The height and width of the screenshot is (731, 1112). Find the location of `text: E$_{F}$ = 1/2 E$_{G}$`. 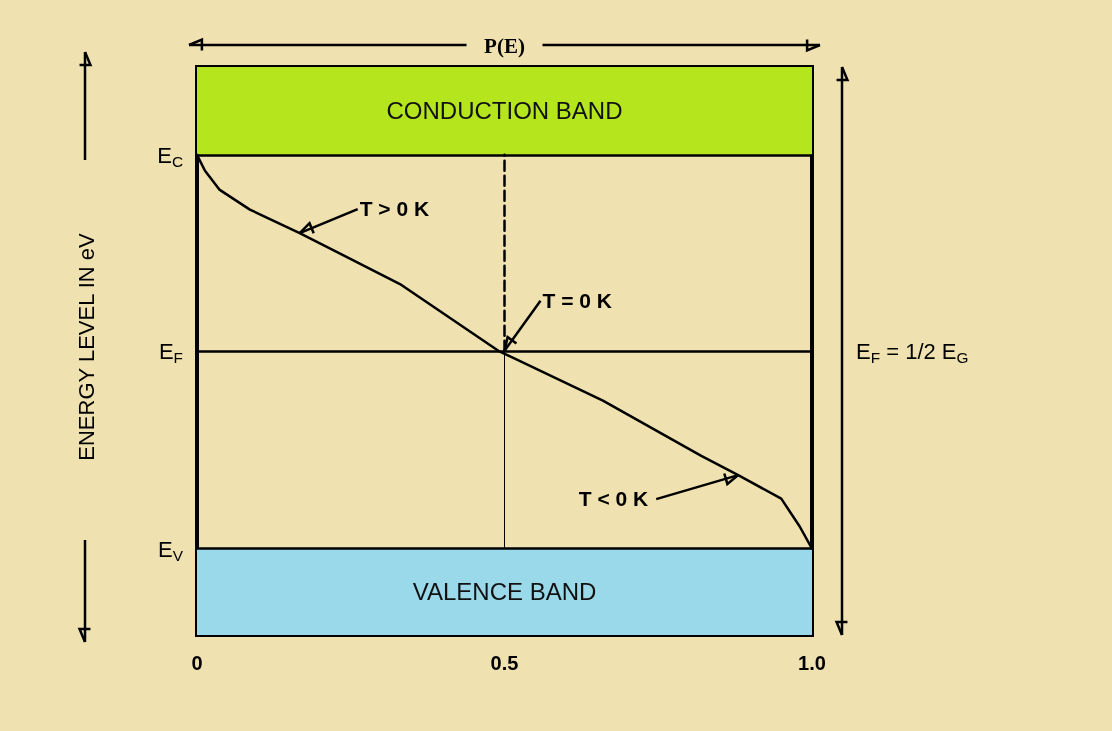

text: E$_{F}$ = 1/2 E$_{G}$ is located at coordinates (912, 352).